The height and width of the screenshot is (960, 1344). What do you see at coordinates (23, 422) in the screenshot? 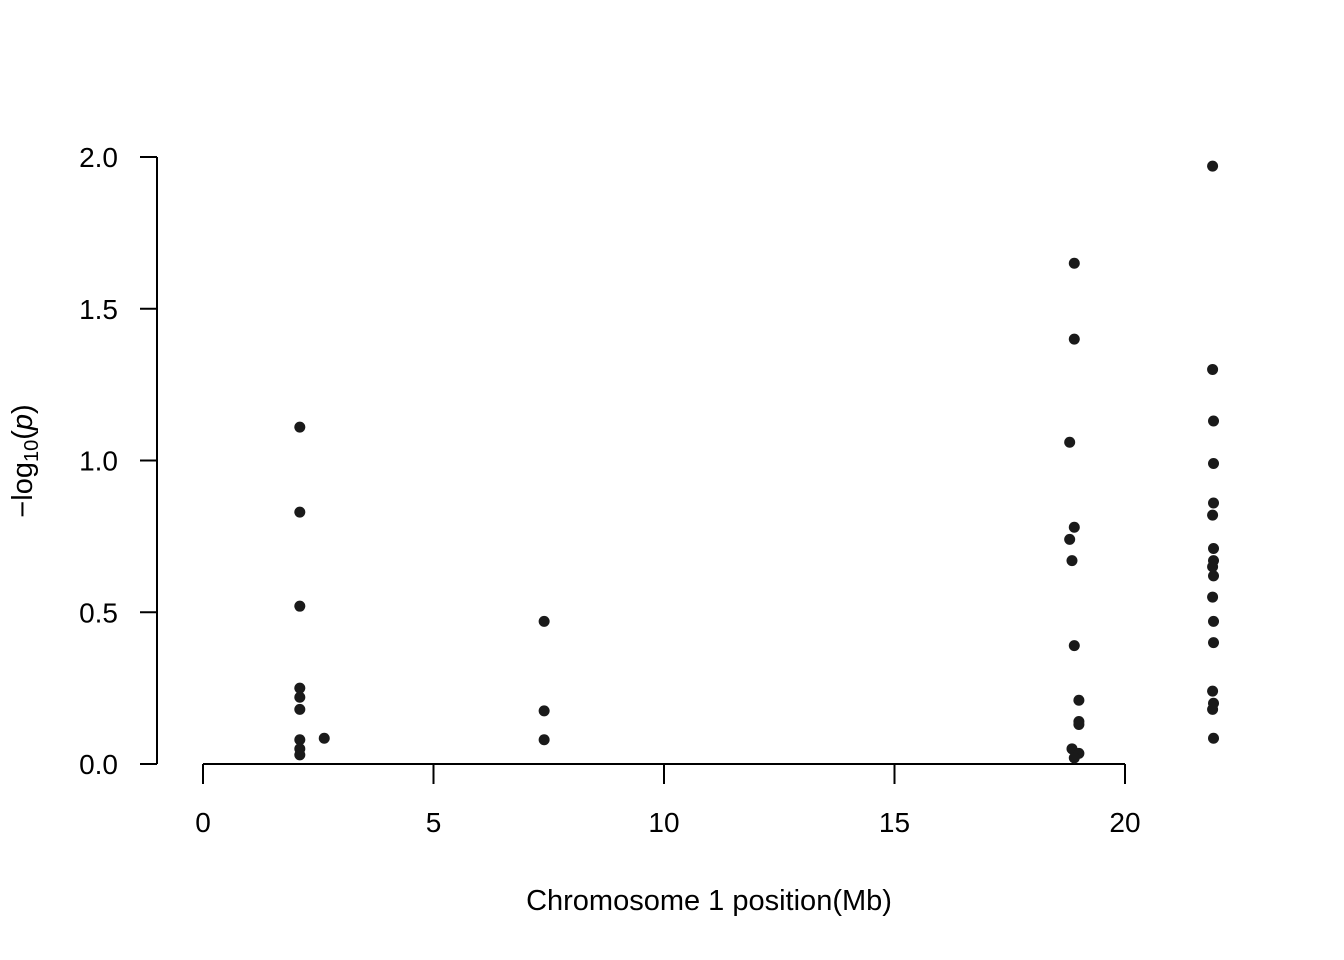
I see `y-axis-title-variable: p` at bounding box center [23, 422].